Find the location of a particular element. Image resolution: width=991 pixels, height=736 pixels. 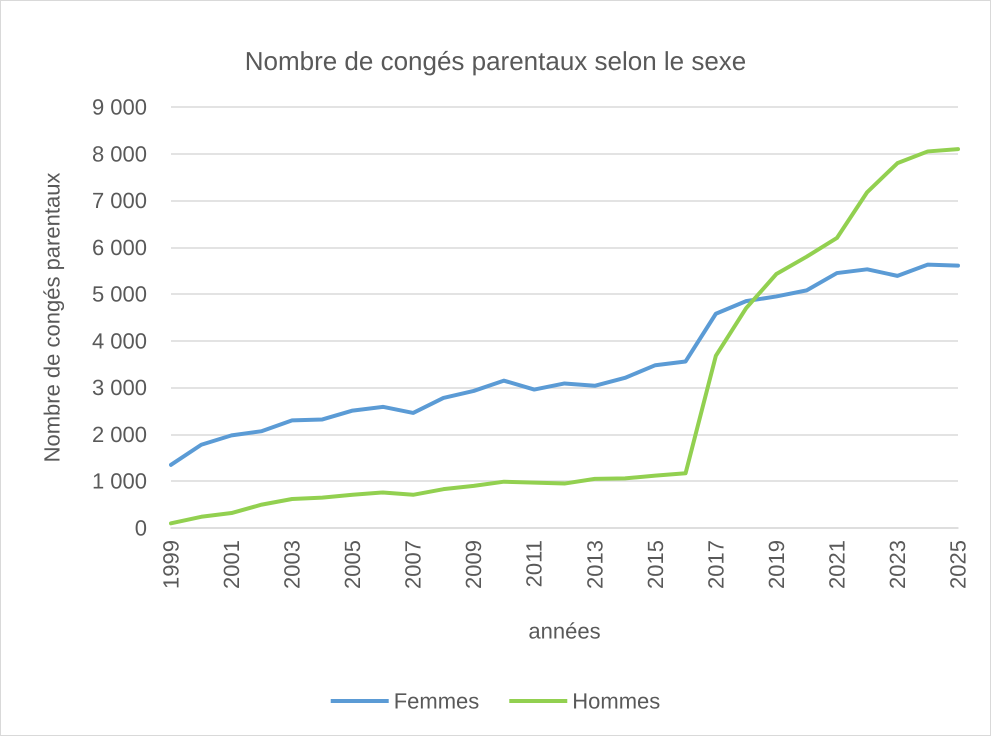

y-axis-title: Nombre de congés parentaux is located at coordinates (52, 317).